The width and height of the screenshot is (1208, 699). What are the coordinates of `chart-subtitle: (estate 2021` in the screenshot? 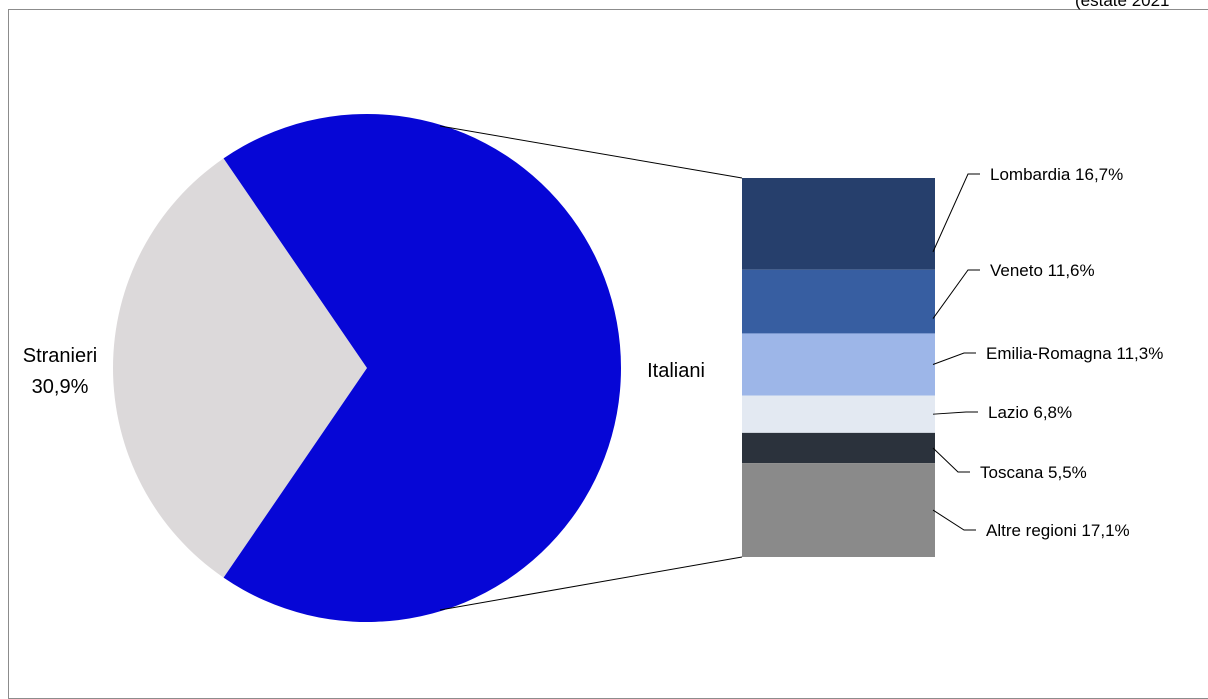 It's located at (1122, 5).